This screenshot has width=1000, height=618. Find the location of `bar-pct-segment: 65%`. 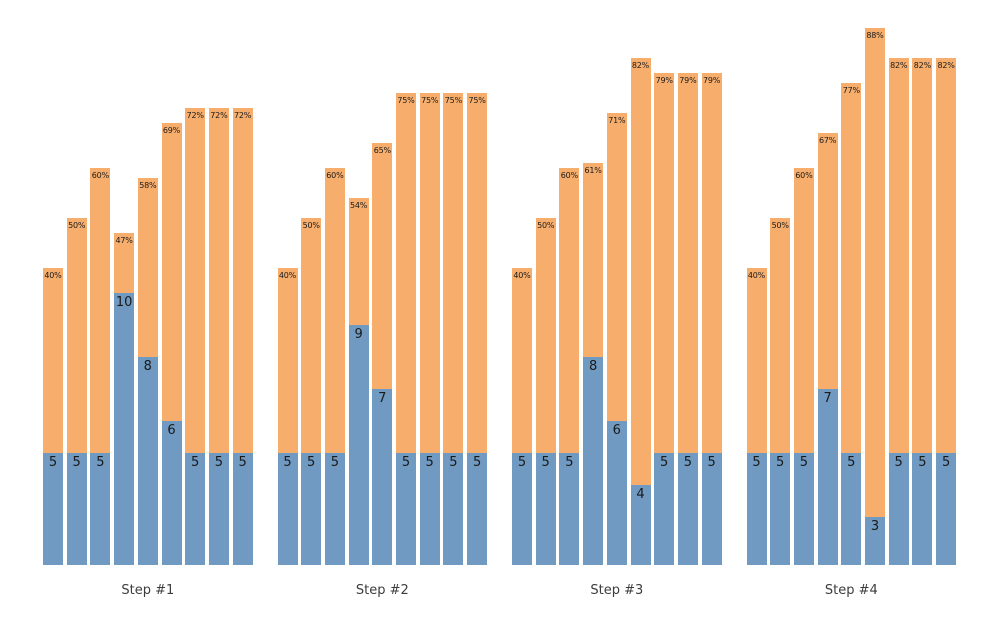

bar-pct-segment: 65% is located at coordinates (382, 266).